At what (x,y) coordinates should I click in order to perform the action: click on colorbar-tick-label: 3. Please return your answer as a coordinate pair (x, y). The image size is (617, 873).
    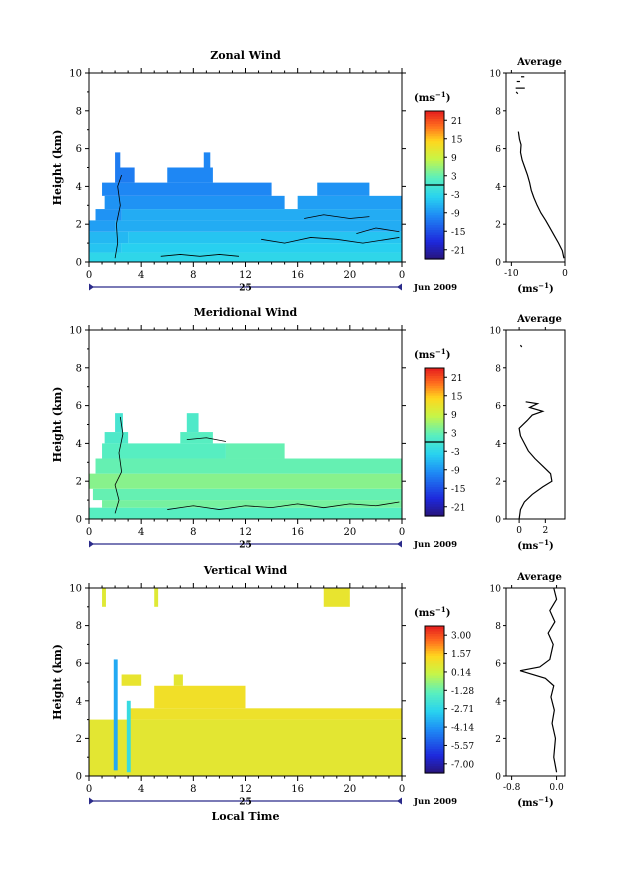
    Looking at the image, I should click on (454, 177).